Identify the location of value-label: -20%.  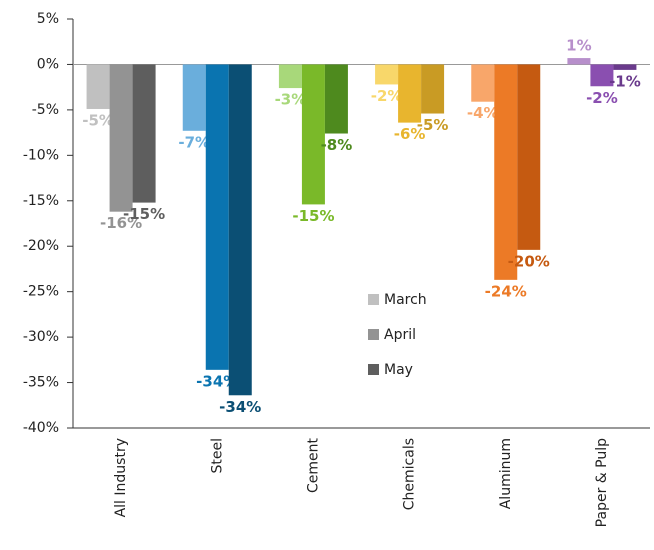
(529, 261).